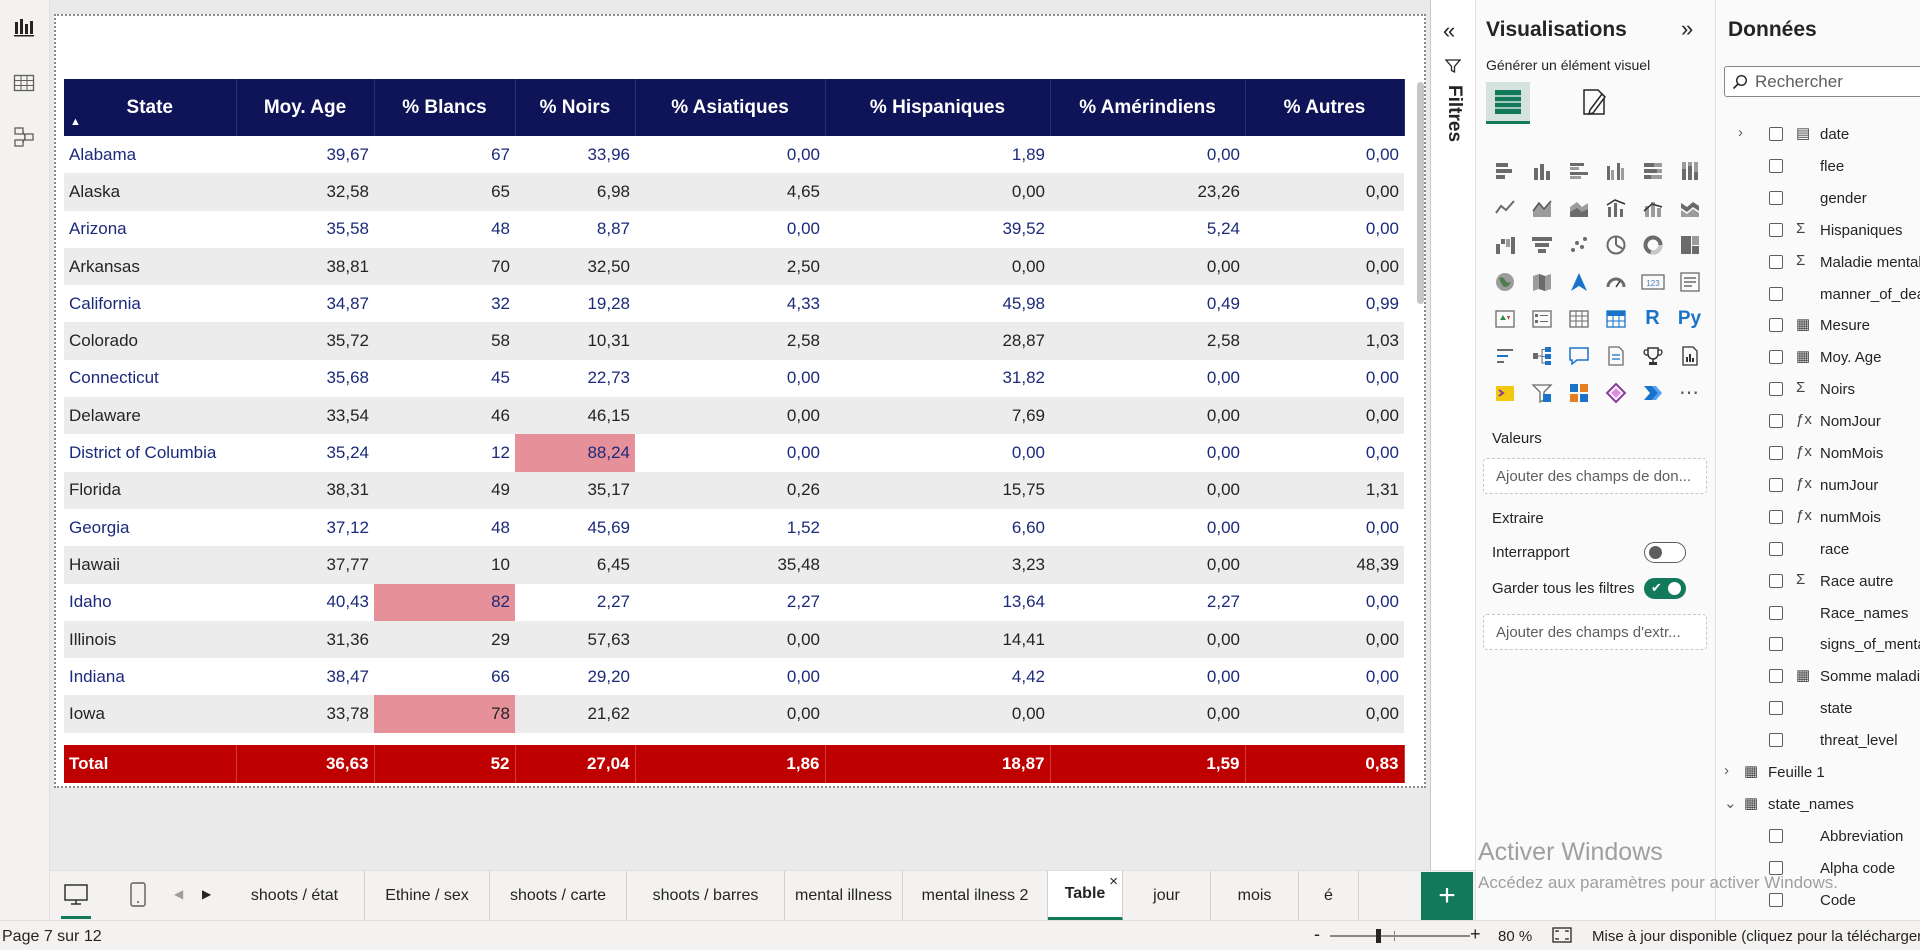  I want to click on donut-chart-icon, so click(1652, 244).